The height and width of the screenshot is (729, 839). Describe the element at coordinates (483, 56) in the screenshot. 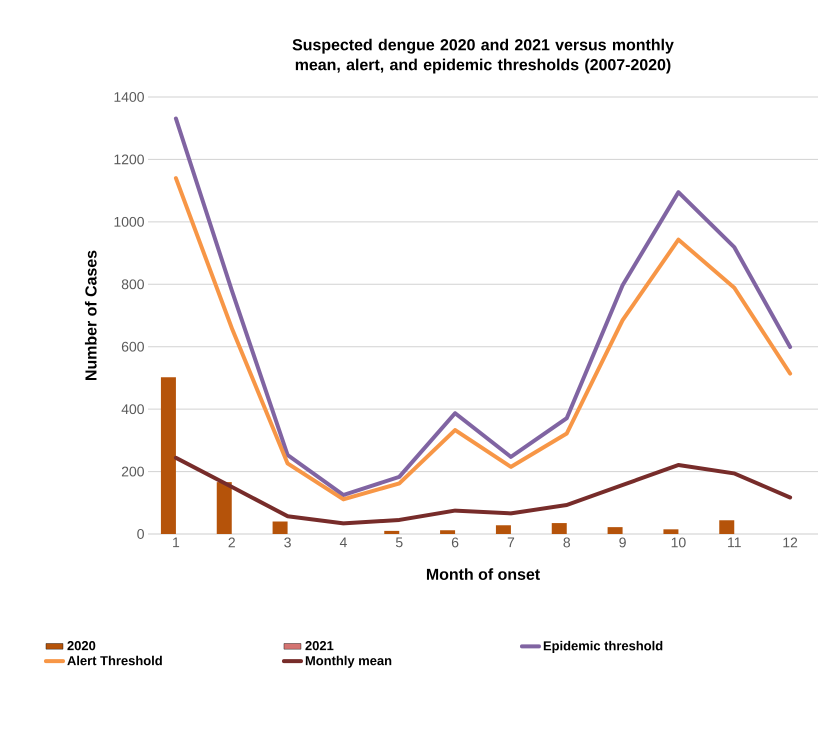

I see `chart-title: Suspected dengue 2020 and 2021 versus monthly mean, alert, and epidemic thresholds (2007-2020)` at that location.